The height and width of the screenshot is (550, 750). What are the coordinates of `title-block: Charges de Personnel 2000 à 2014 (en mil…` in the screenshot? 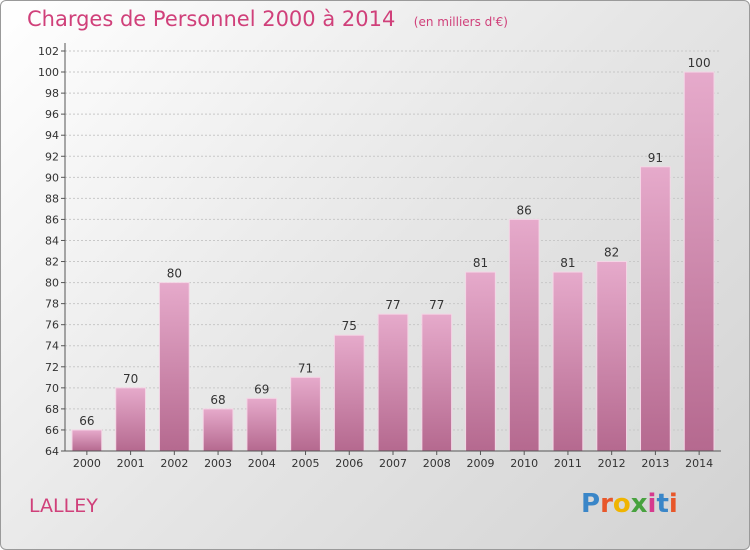 It's located at (267, 19).